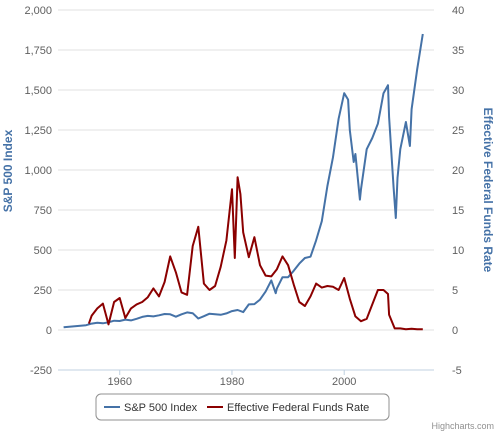  Describe the element at coordinates (458, 131) in the screenshot. I see `y-right-tick-label: 25` at that location.